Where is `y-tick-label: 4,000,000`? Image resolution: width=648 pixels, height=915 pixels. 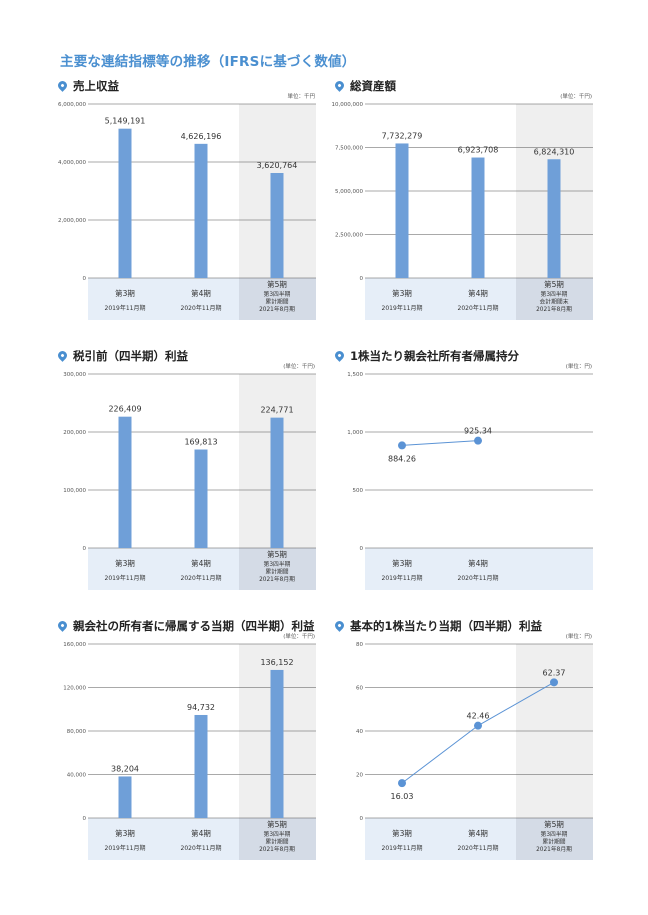 y-tick-label: 4,000,000 is located at coordinates (72, 163).